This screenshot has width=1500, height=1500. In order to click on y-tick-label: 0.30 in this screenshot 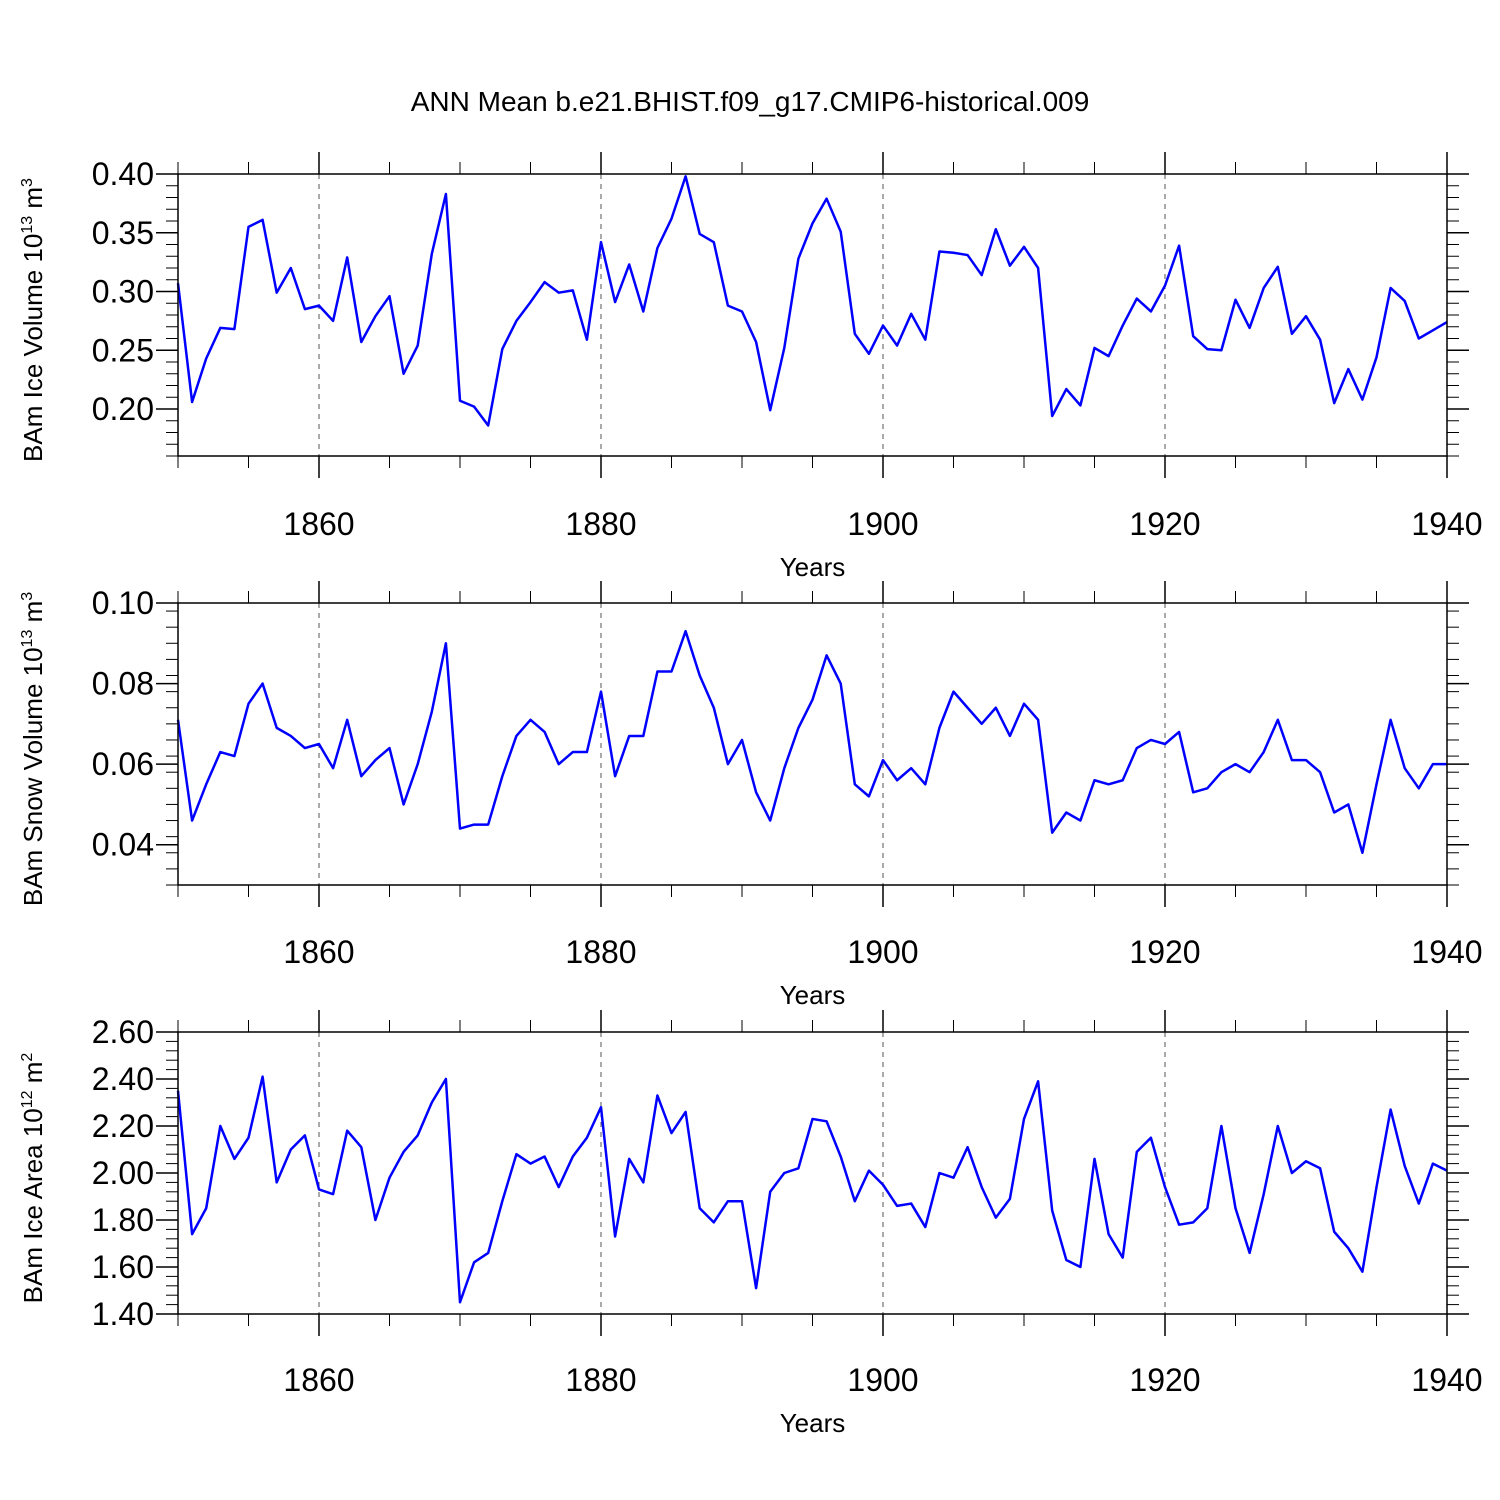, I will do `click(123, 292)`.